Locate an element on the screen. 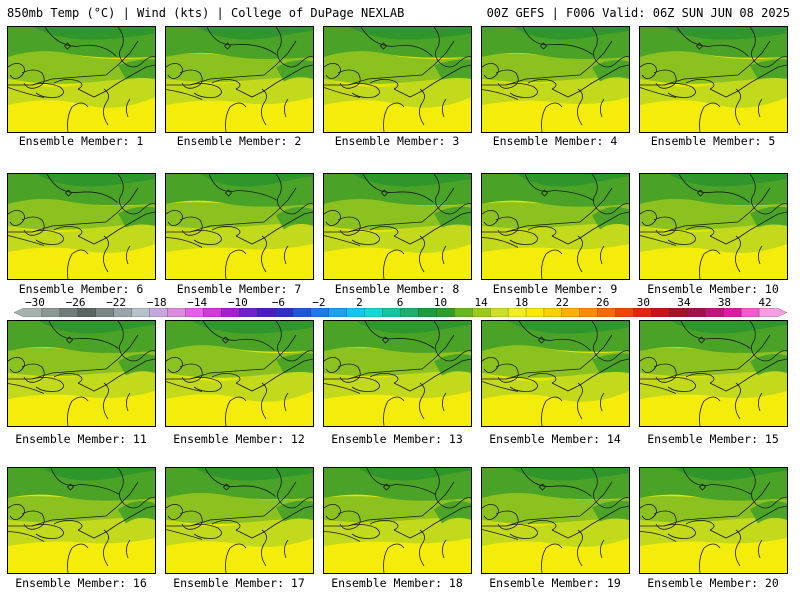 The height and width of the screenshot is (600, 800). ensemble-member-label: Ensemble Member: 15 is located at coordinates (713, 439).